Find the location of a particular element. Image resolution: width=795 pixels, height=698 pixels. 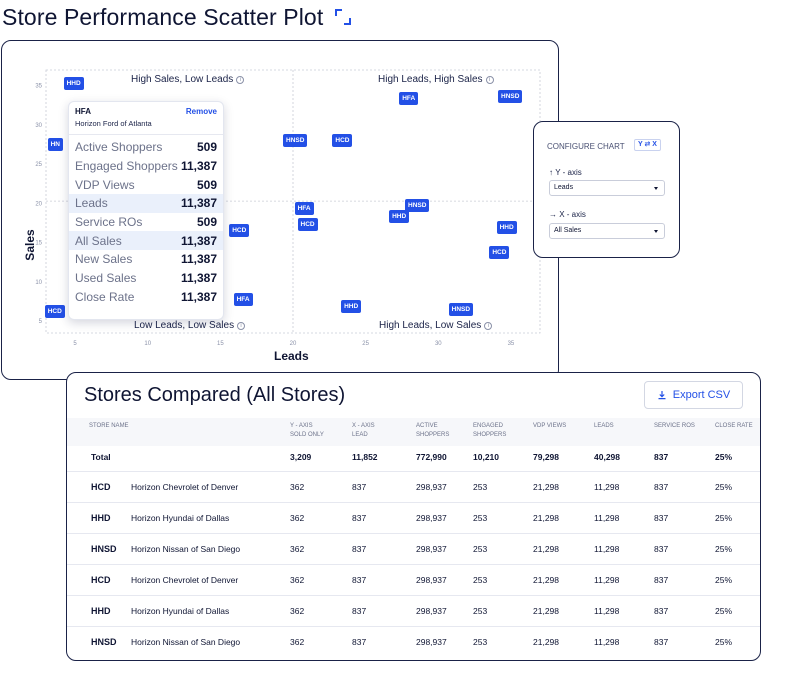

metric-label: Engaged Shoppers is located at coordinates (126, 166).